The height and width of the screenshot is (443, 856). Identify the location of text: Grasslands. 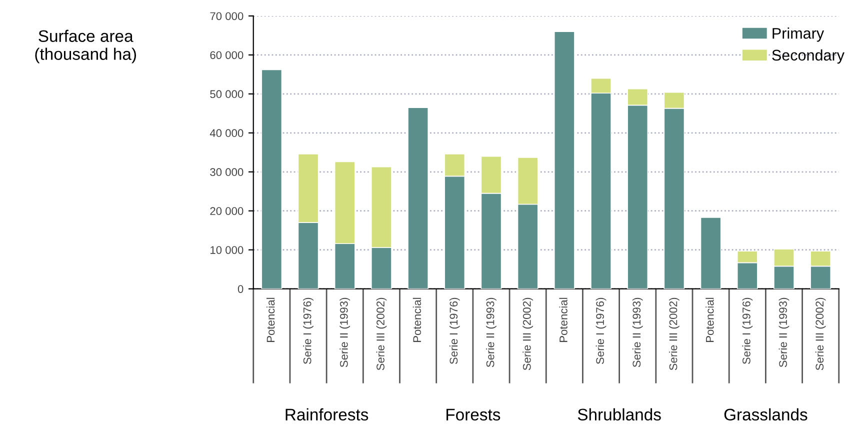
(766, 414).